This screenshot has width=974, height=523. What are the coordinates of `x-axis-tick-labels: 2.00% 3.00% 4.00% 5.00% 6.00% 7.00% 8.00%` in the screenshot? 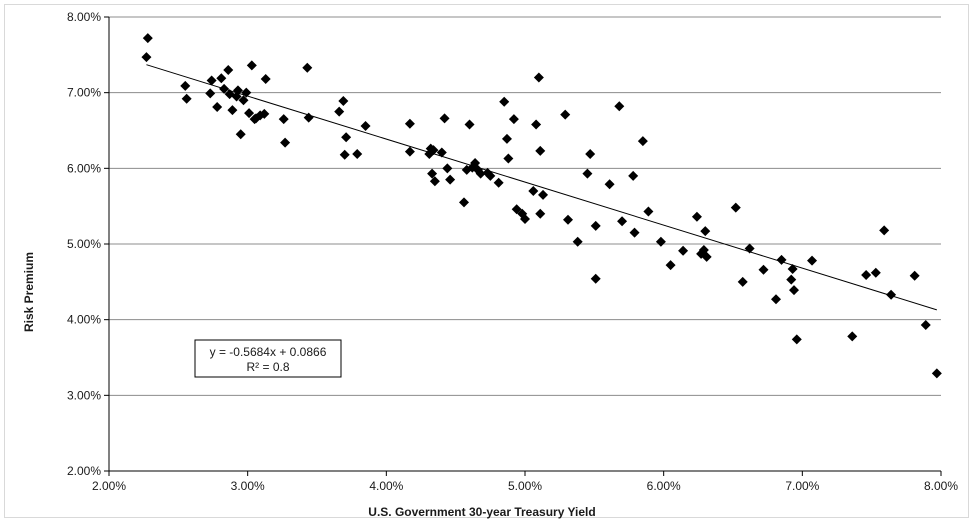 It's located at (525, 486).